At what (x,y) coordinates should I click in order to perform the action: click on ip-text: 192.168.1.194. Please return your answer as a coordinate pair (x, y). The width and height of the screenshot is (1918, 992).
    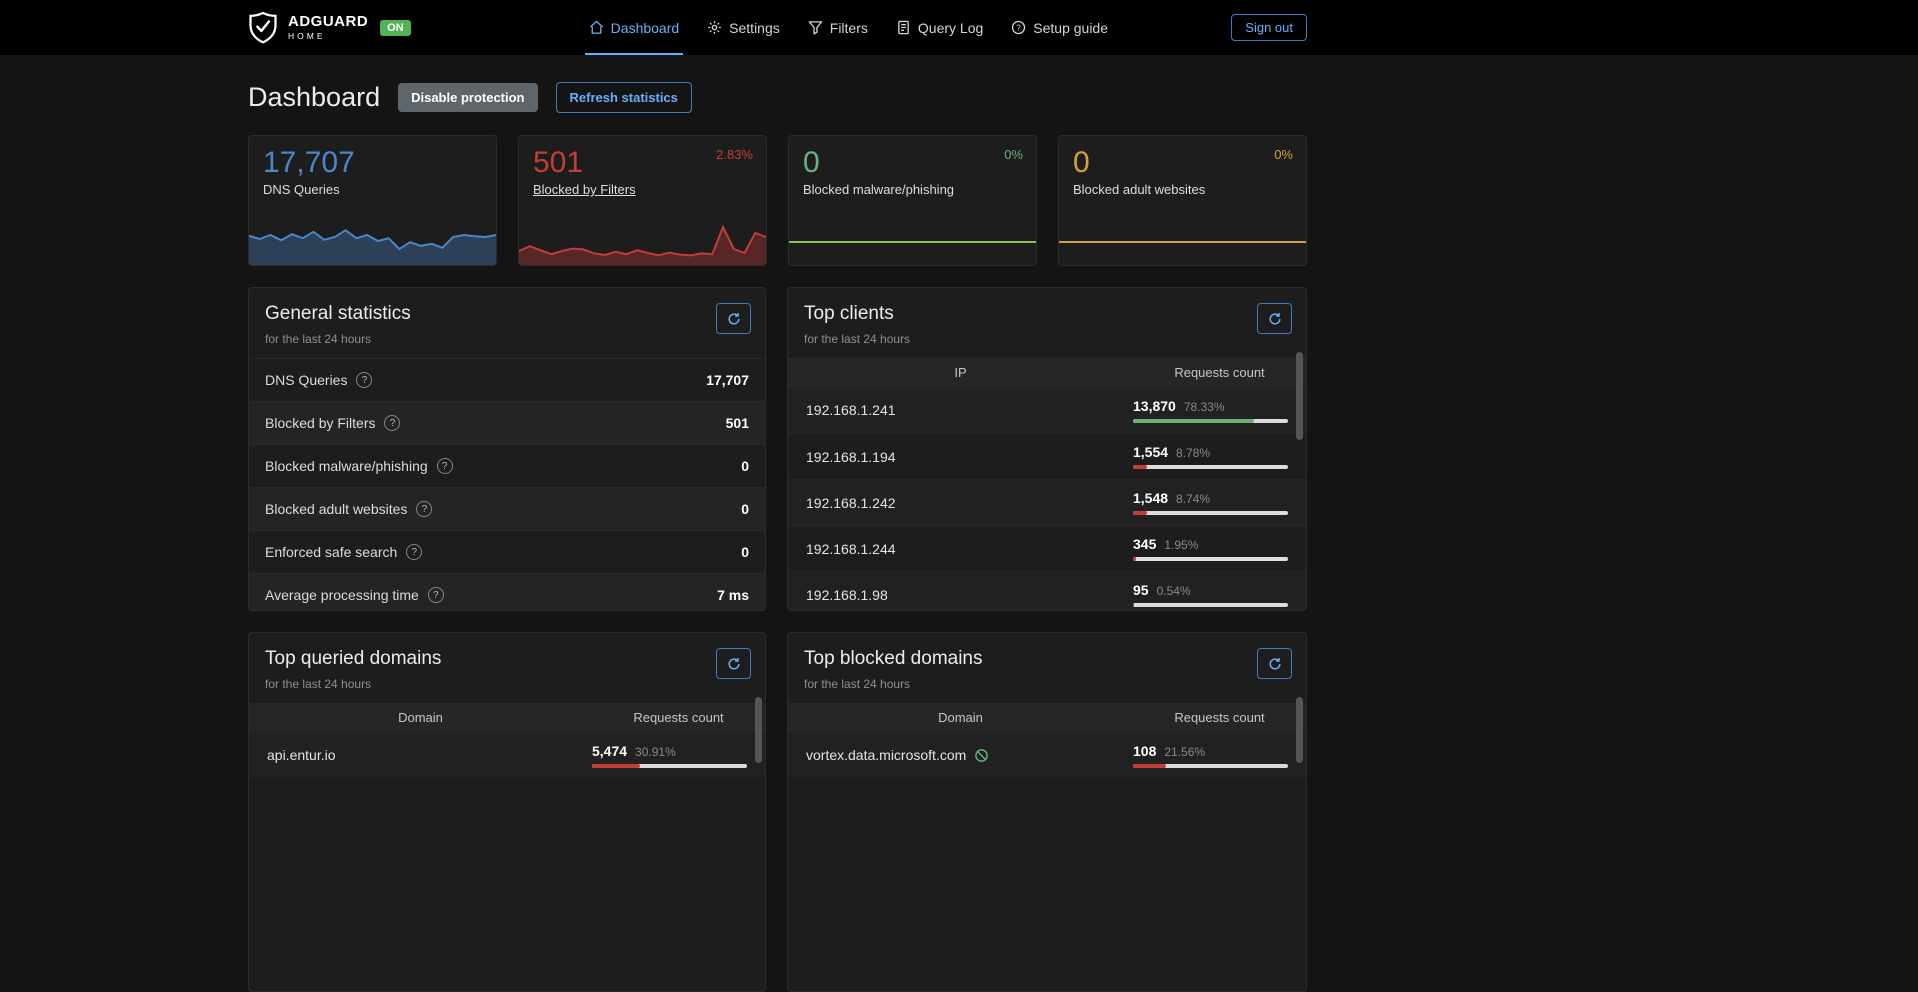
    Looking at the image, I should click on (851, 456).